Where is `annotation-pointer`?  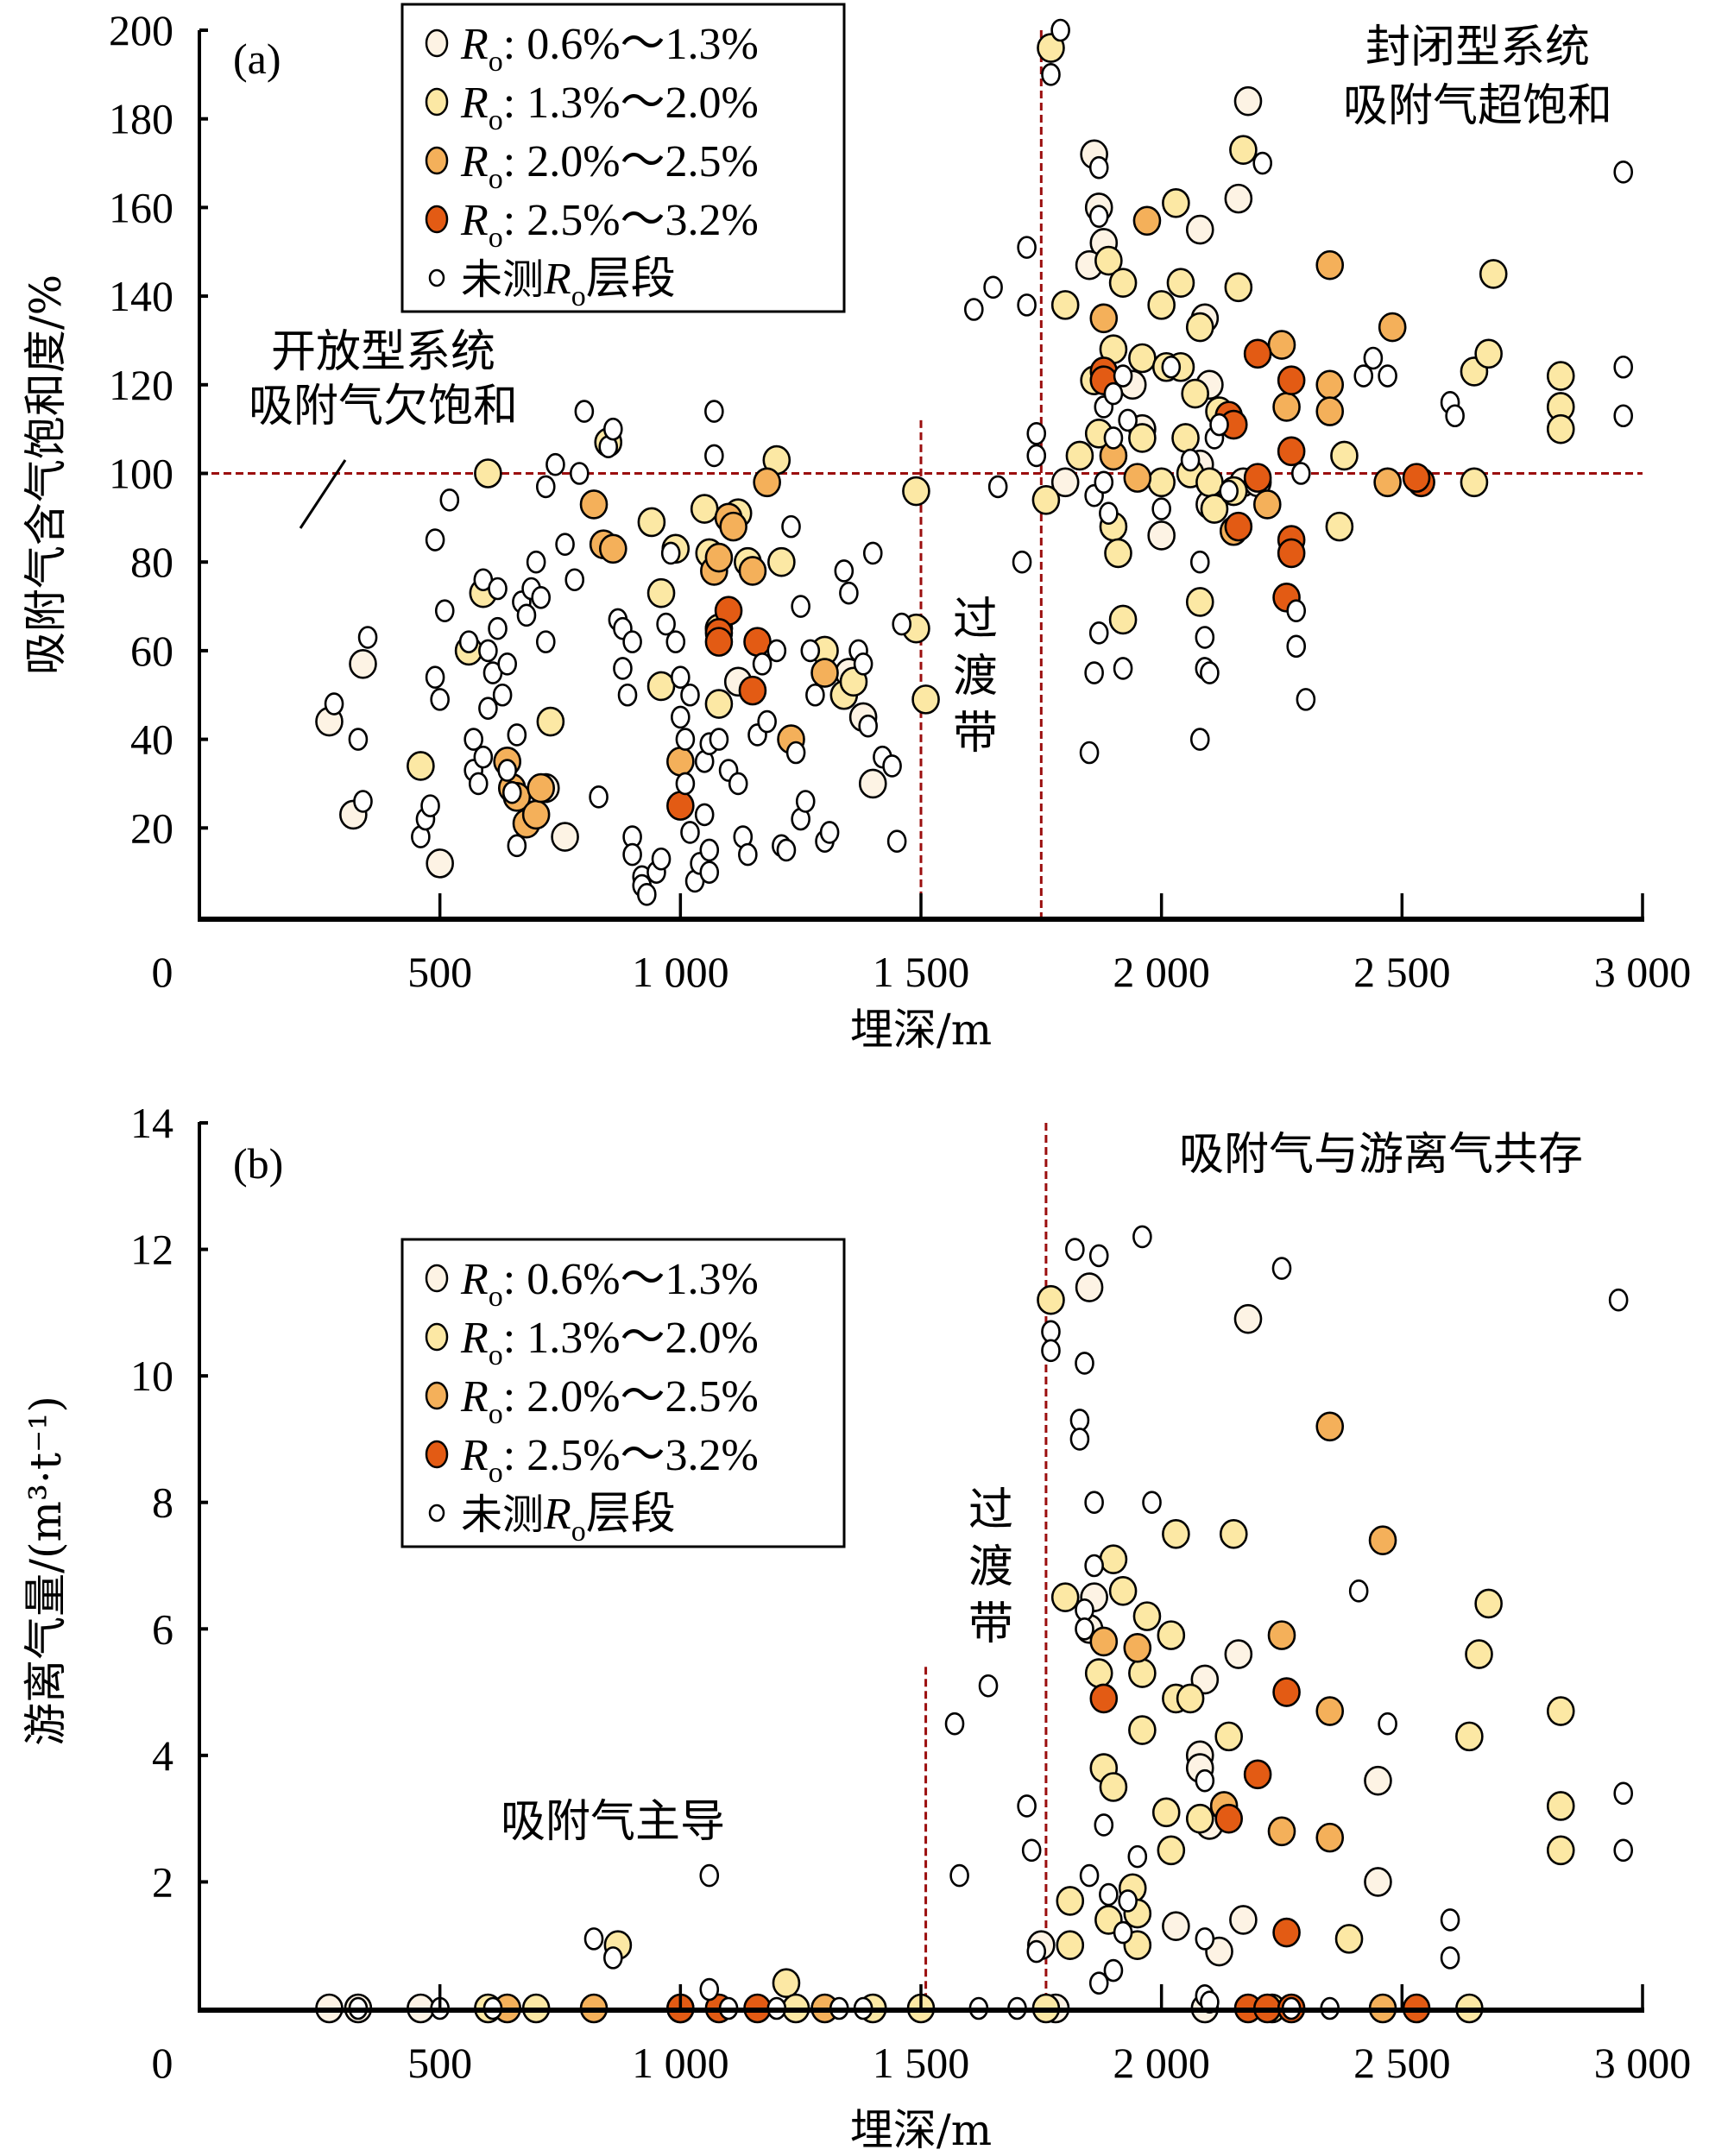
annotation-pointer is located at coordinates (323, 494).